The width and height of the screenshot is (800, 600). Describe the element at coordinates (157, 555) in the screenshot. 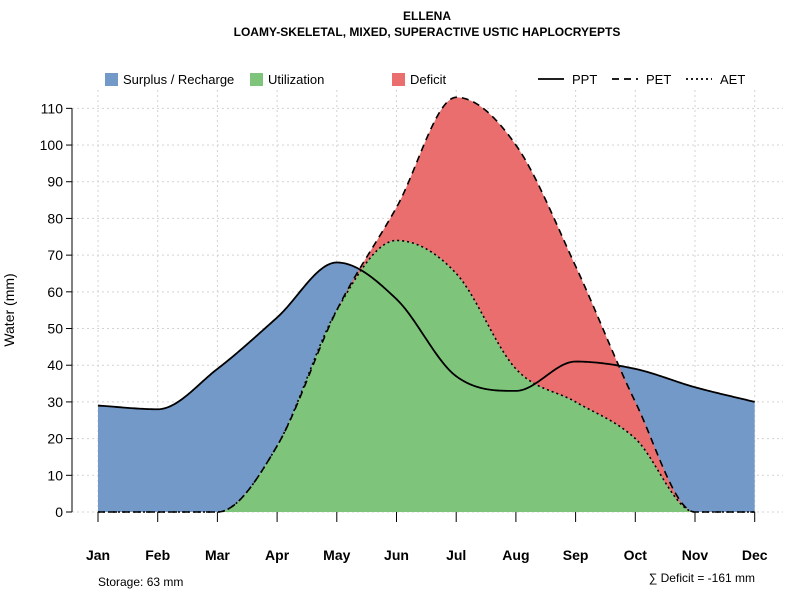

I see `x-tick-label-feb: Feb` at that location.